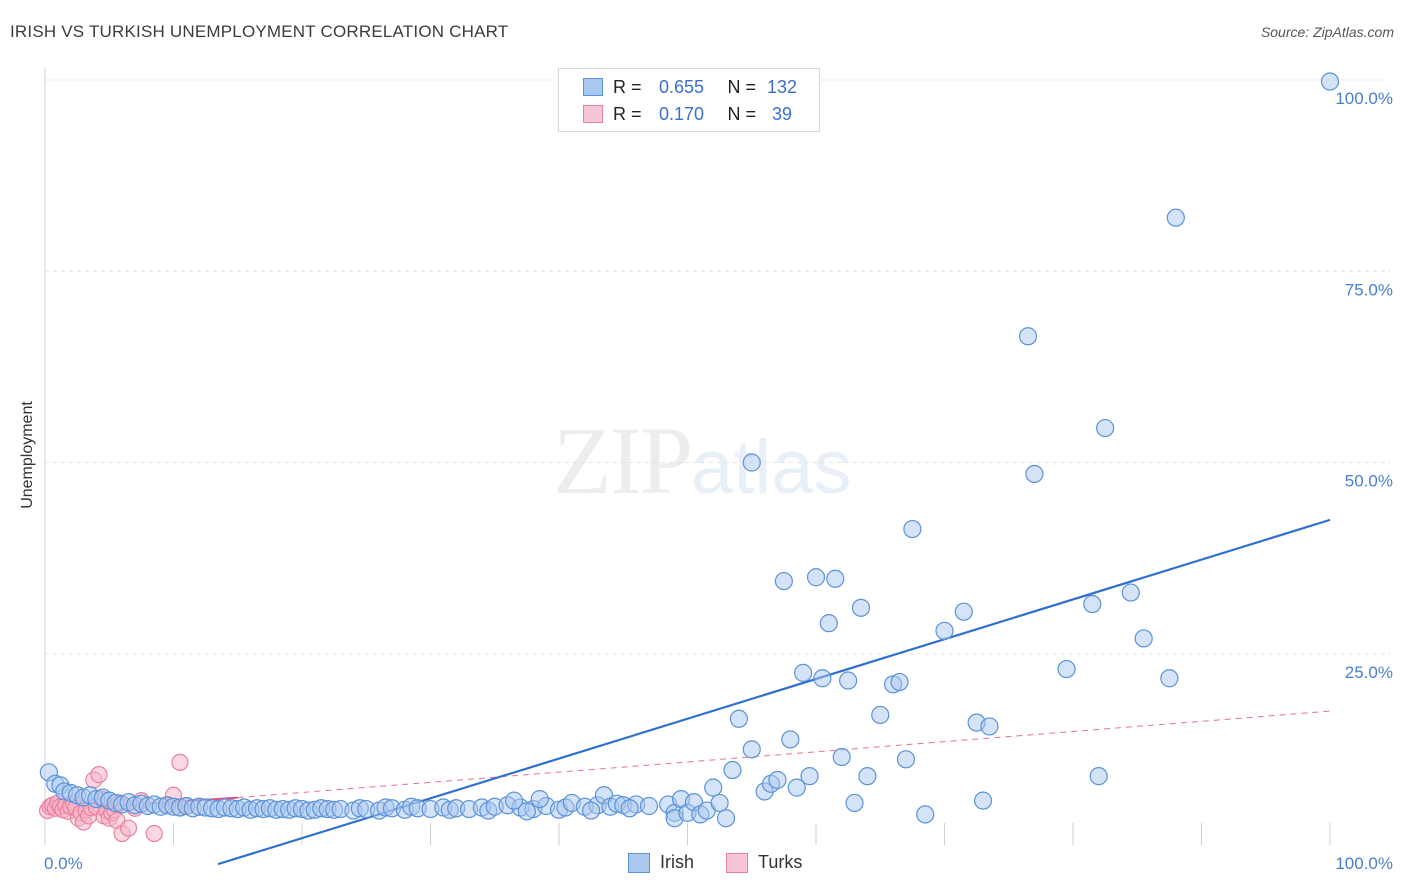 The width and height of the screenshot is (1406, 892). I want to click on series-legend: Irish Turks, so click(731, 862).